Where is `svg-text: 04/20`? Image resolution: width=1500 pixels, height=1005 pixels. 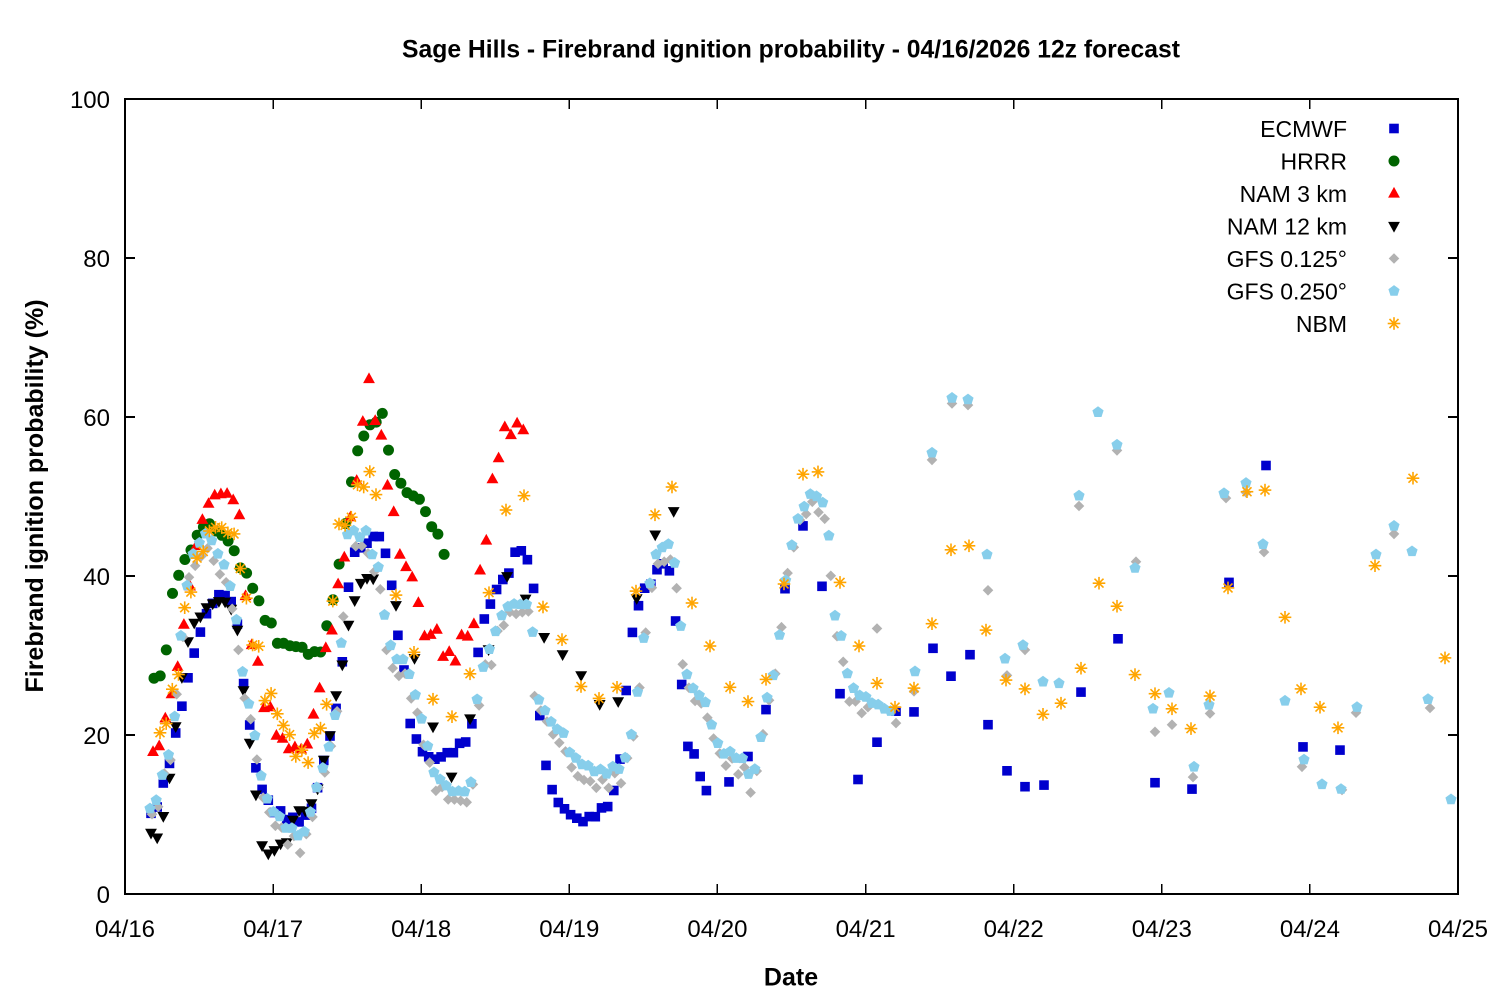
svg-text: 04/20 is located at coordinates (717, 929).